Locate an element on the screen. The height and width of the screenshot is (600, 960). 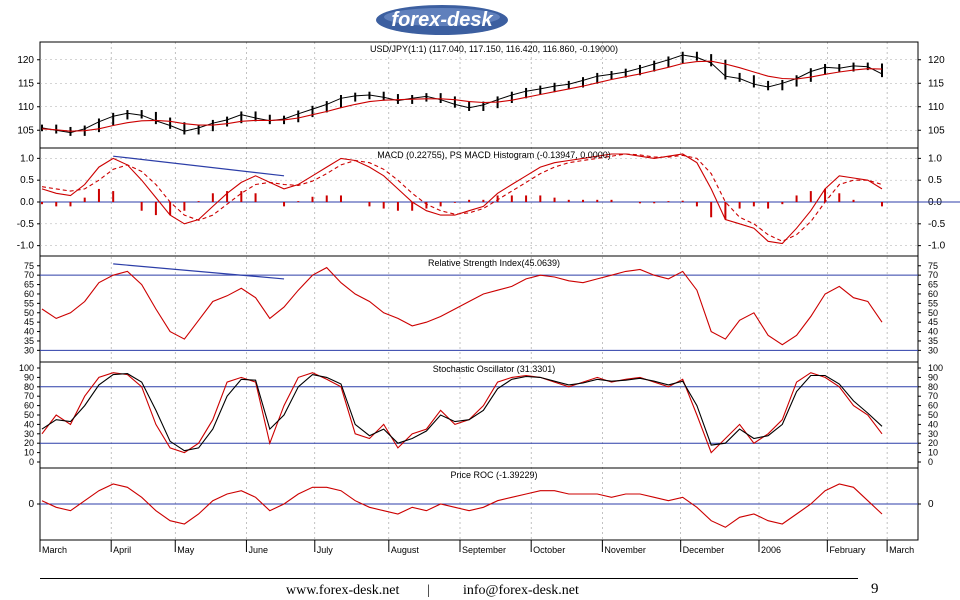
y-tick-label-left: -1.0 is located at coordinates (26, 246).